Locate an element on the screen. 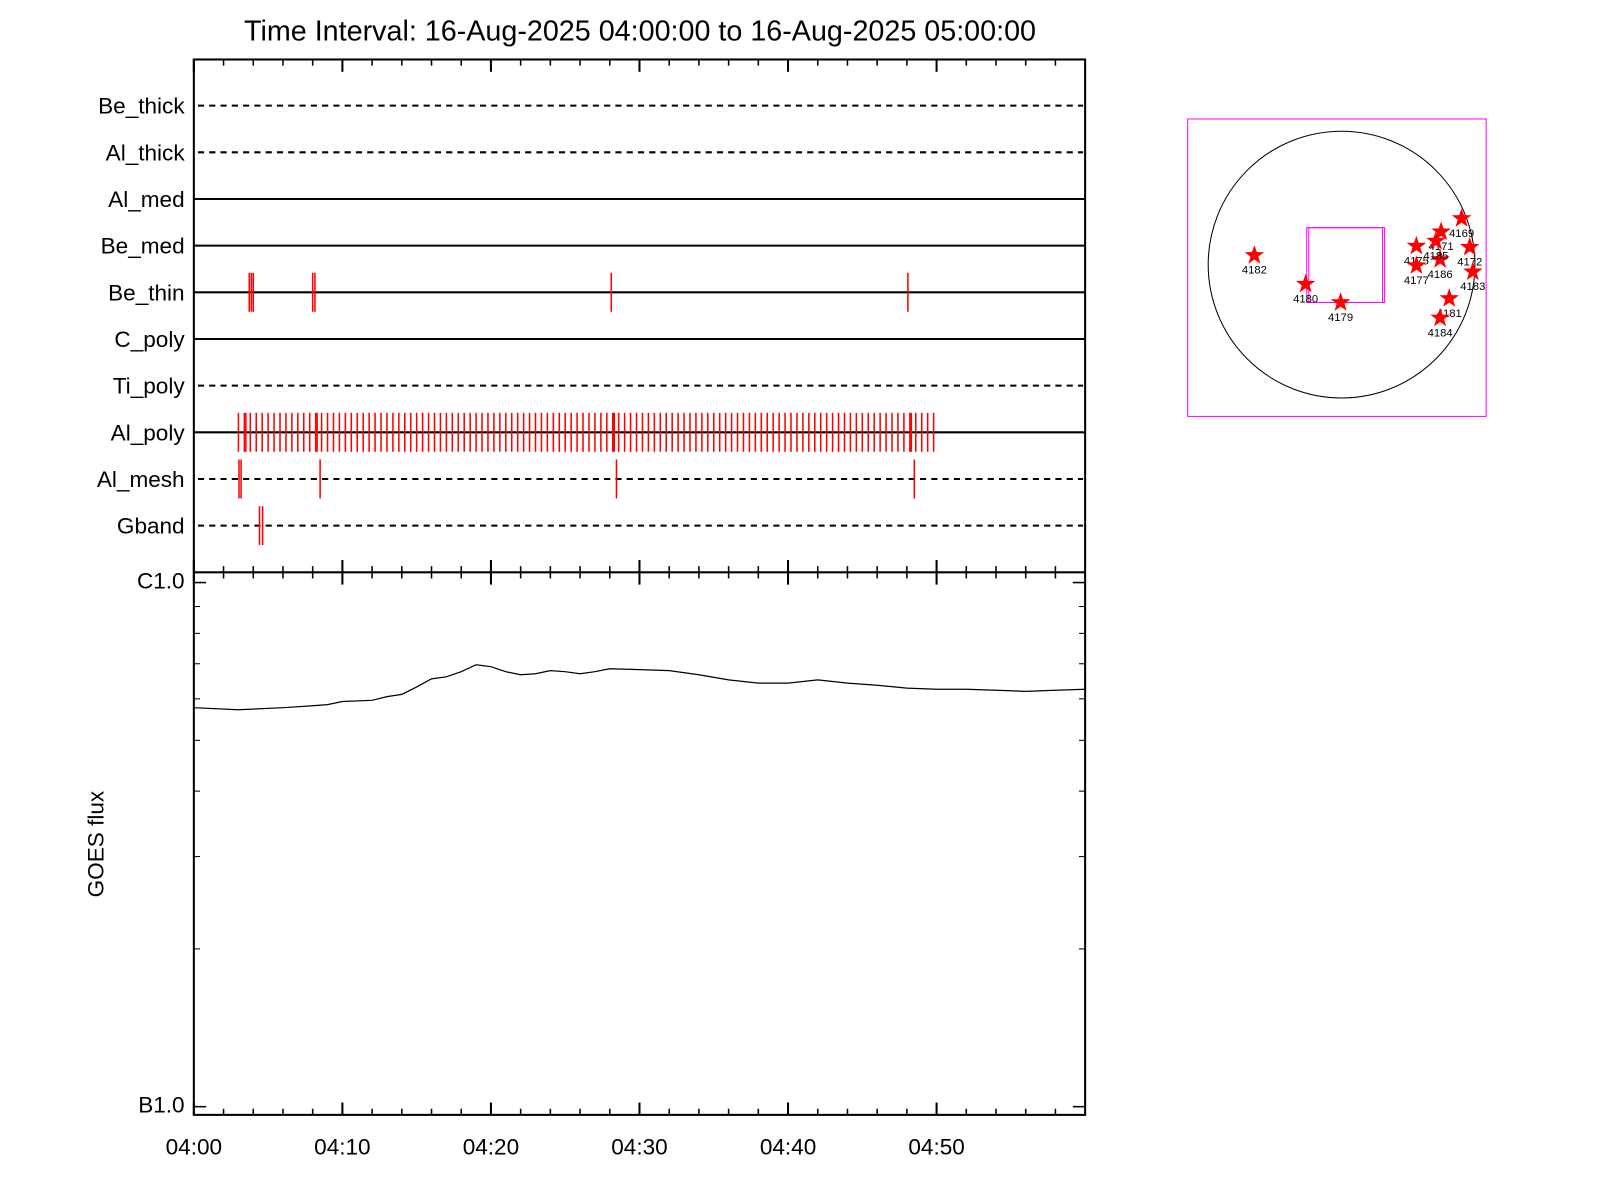 This screenshot has height=1200, width=1600. region-label: 4185 is located at coordinates (1435, 256).